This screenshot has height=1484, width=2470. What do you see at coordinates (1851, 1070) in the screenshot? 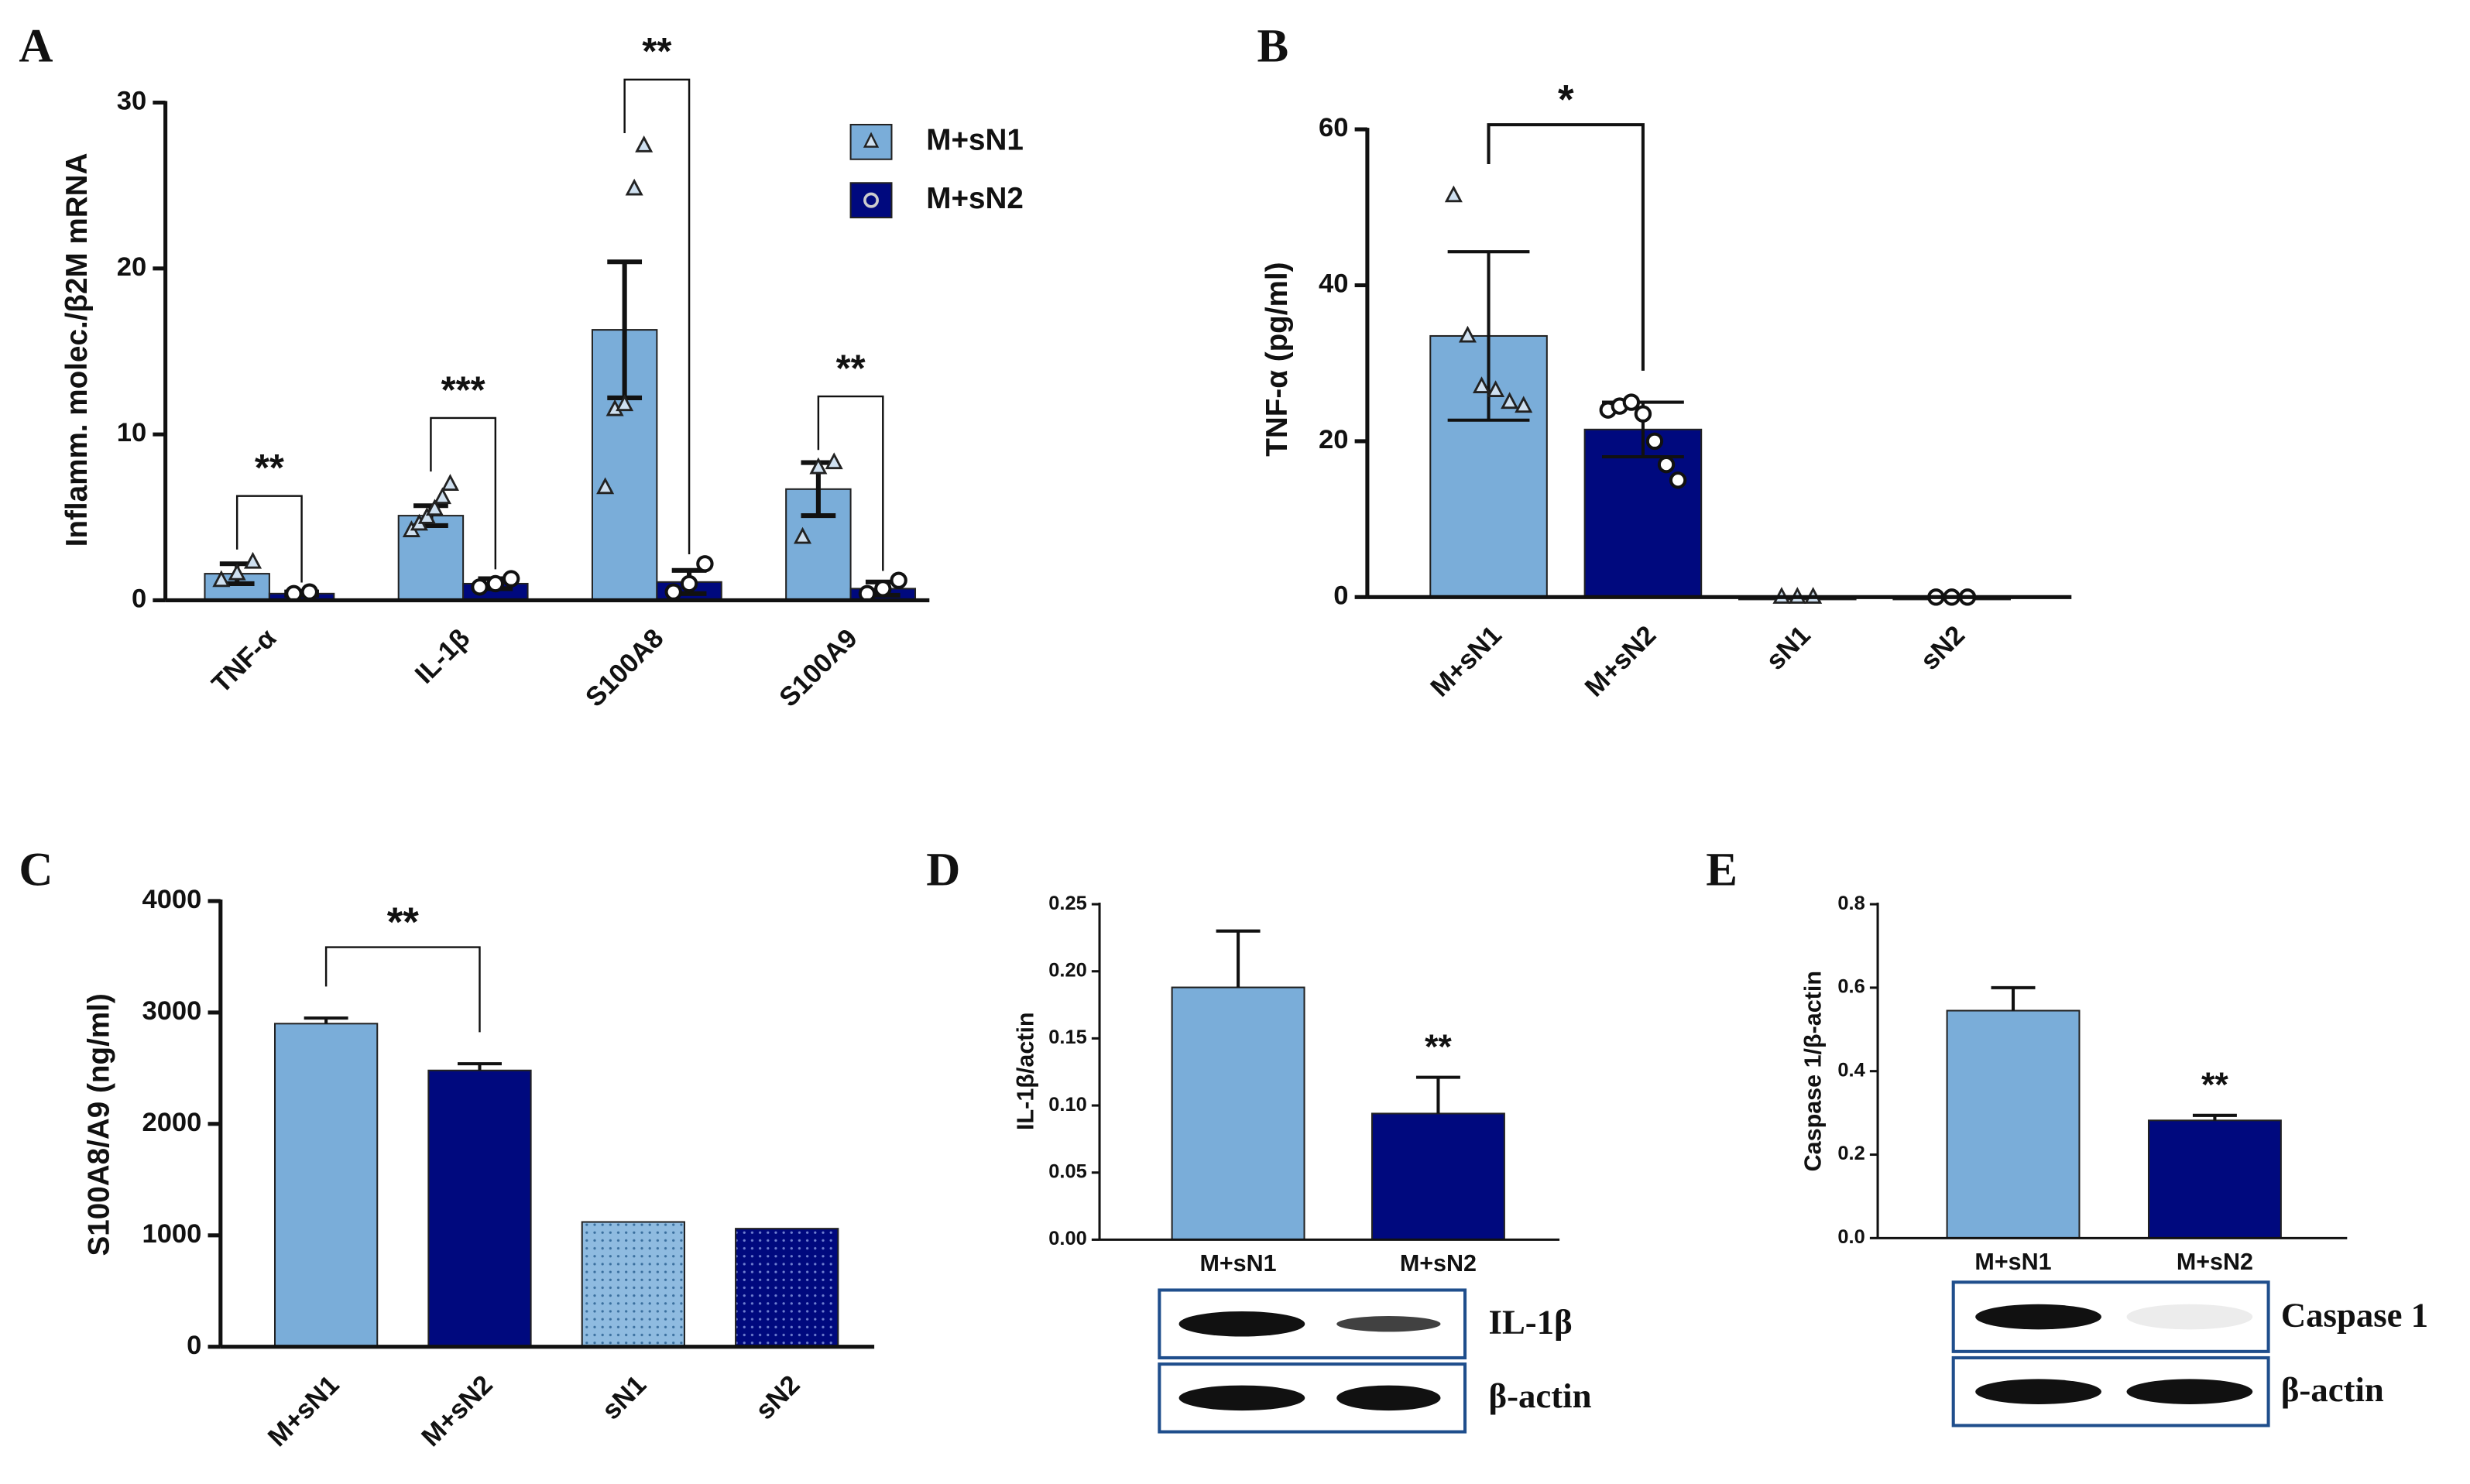
I see `y-tick-label: 0.4` at bounding box center [1851, 1070].